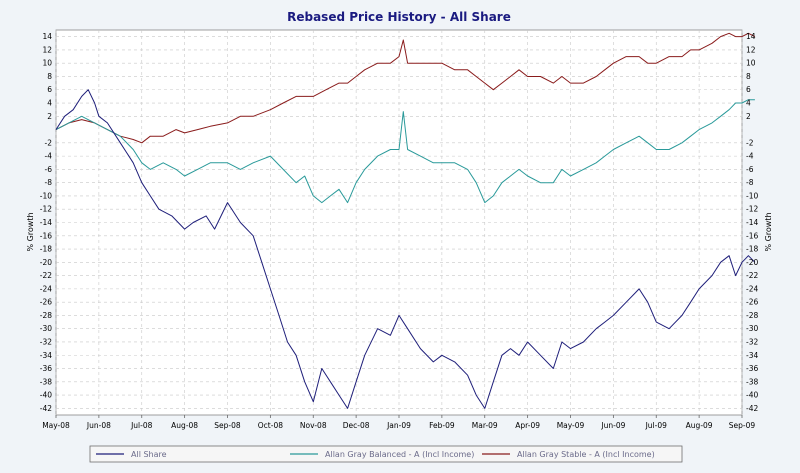 The image size is (800, 473). Describe the element at coordinates (49, 169) in the screenshot. I see `y-tick-label-left: -6` at that location.